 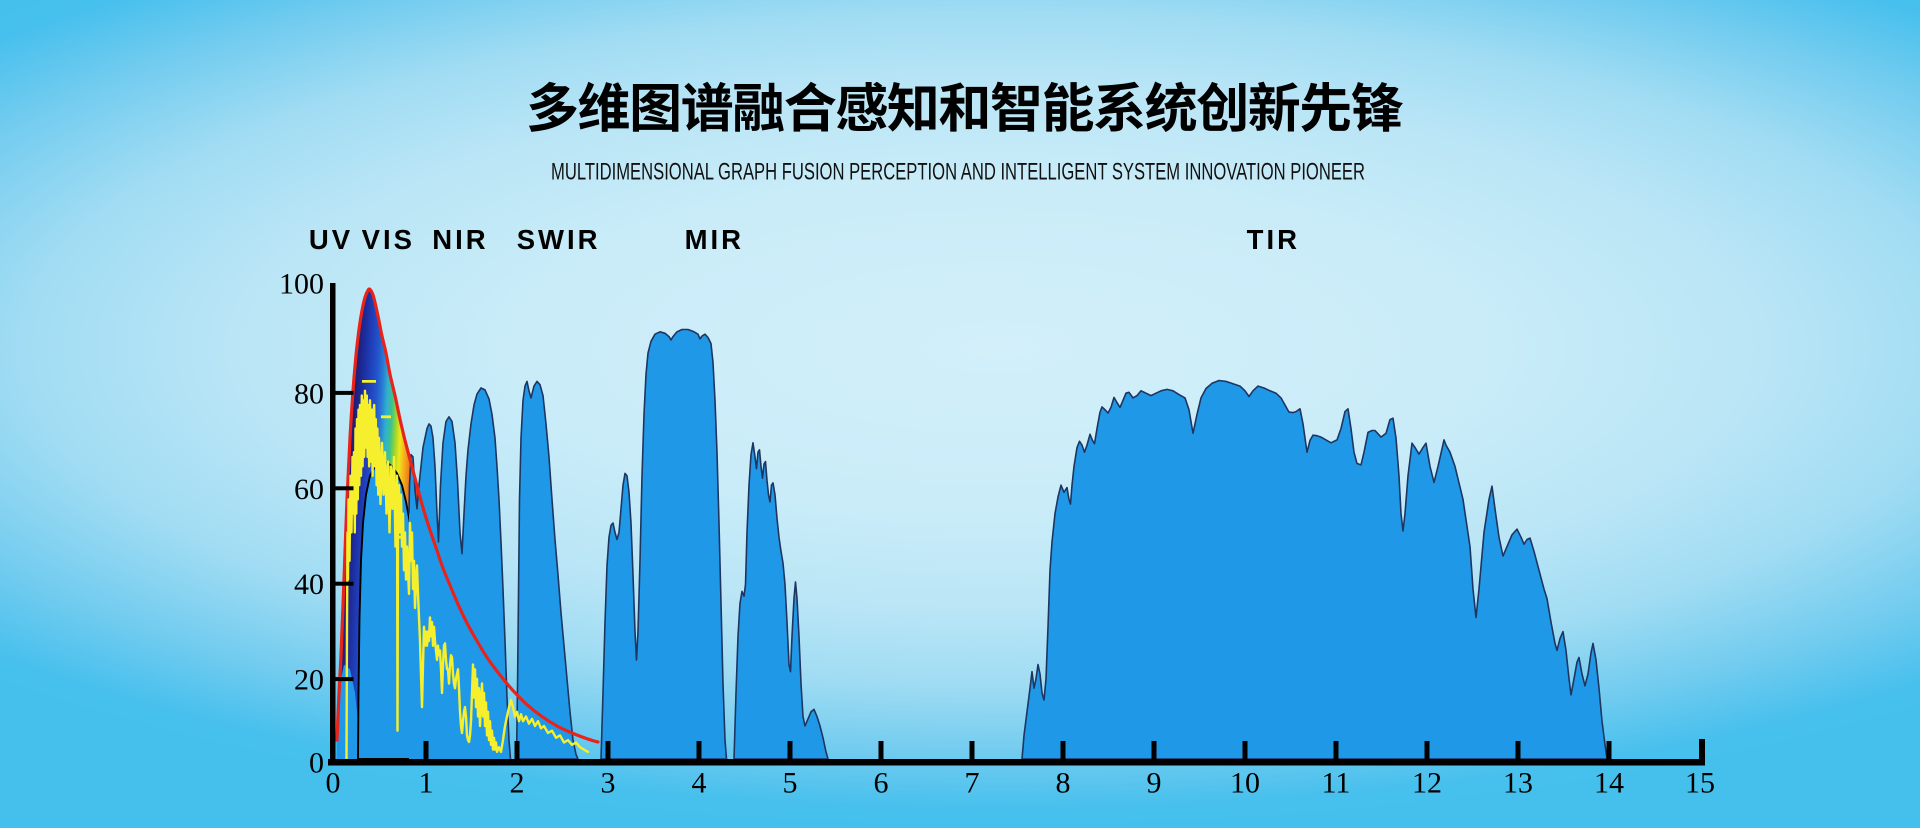 What do you see at coordinates (608, 783) in the screenshot?
I see `svg-text: 3` at bounding box center [608, 783].